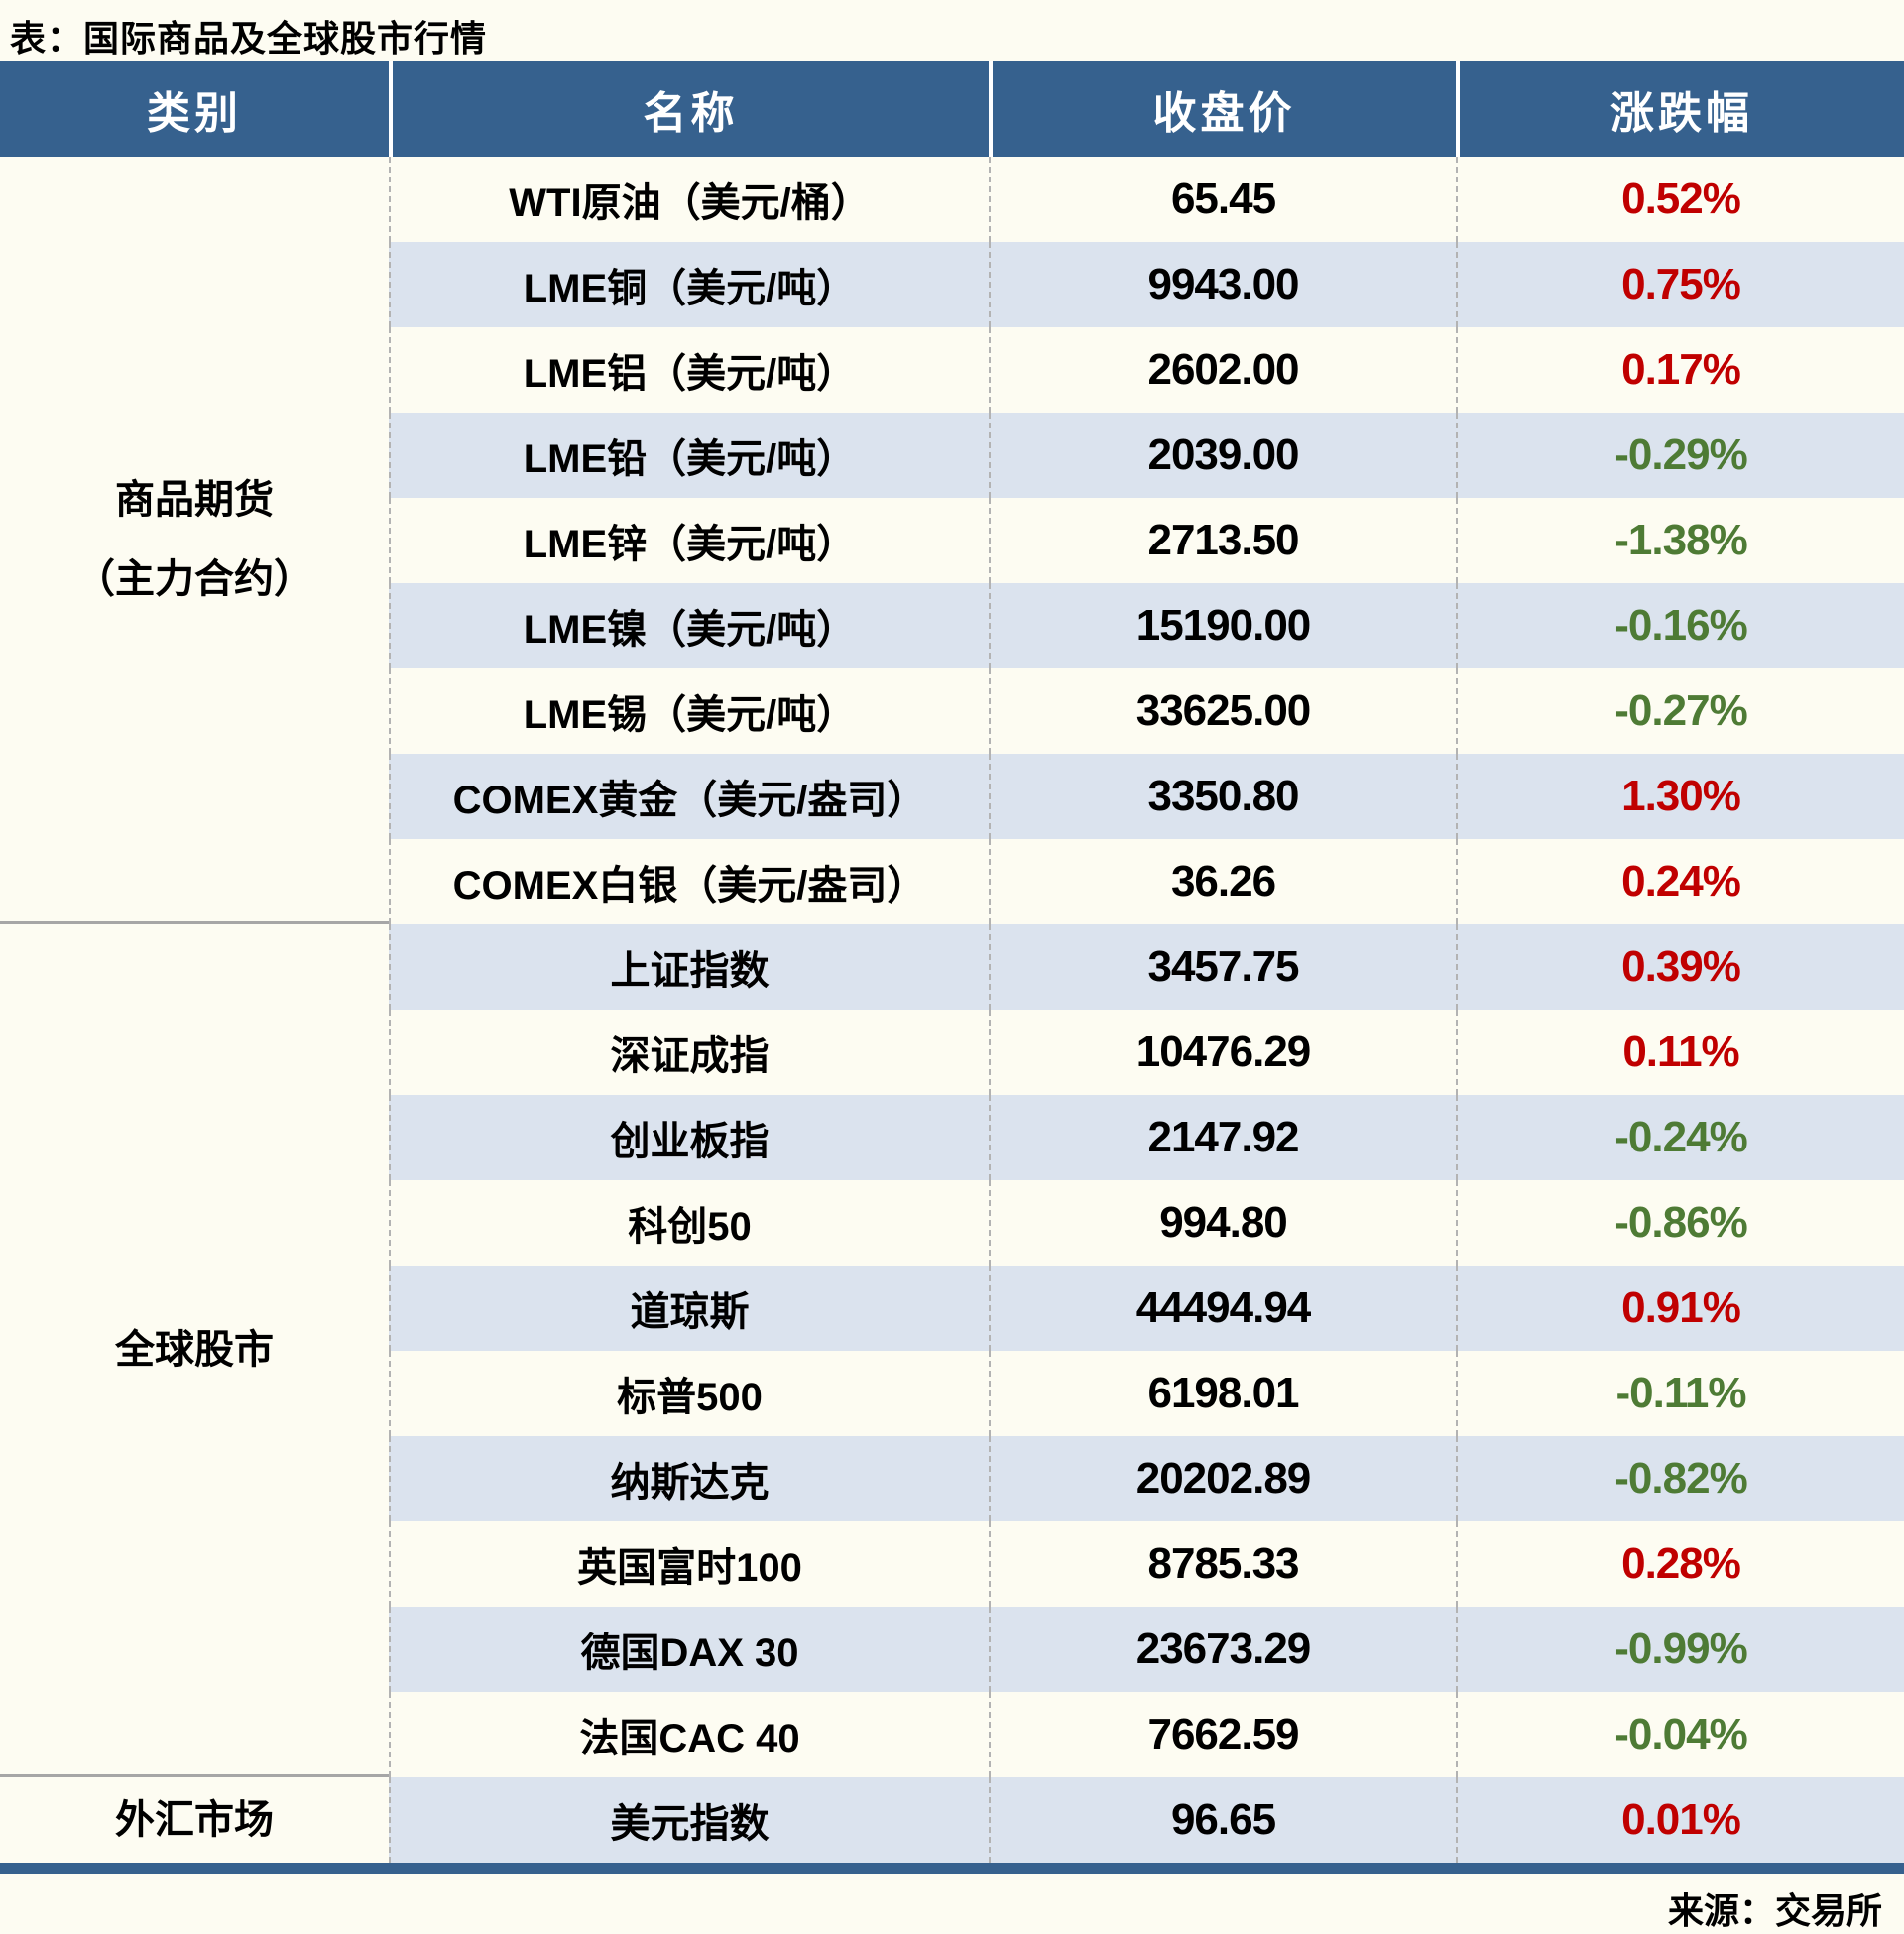 The image size is (1904, 1934). I want to click on row-change: 0.39%, so click(1680, 967).